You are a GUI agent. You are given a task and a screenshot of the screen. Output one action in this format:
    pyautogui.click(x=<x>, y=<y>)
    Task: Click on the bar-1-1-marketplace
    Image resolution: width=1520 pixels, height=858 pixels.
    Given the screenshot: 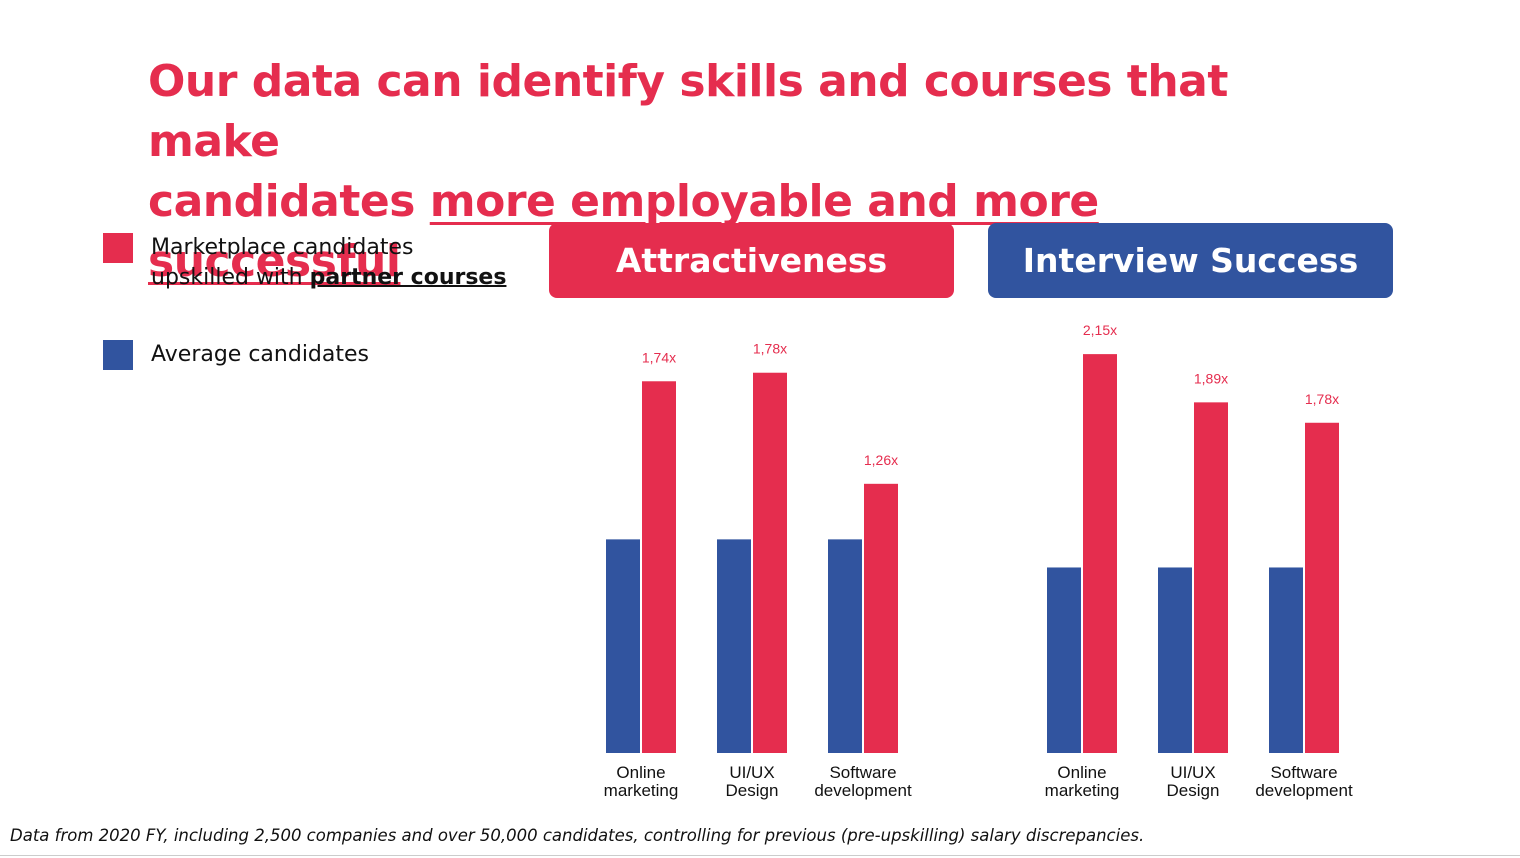 What is the action you would take?
    pyautogui.click(x=1211, y=577)
    